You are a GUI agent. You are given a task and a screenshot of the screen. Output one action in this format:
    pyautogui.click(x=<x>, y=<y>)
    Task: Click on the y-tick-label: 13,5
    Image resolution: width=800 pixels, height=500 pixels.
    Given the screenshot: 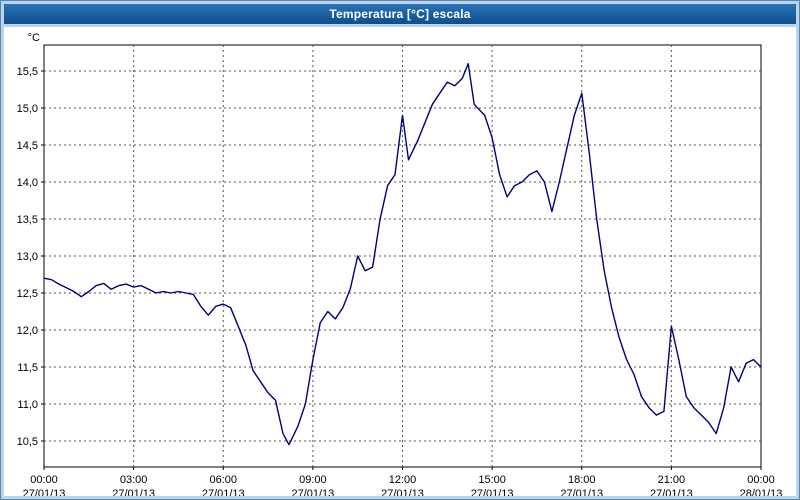 What is the action you would take?
    pyautogui.click(x=27, y=220)
    